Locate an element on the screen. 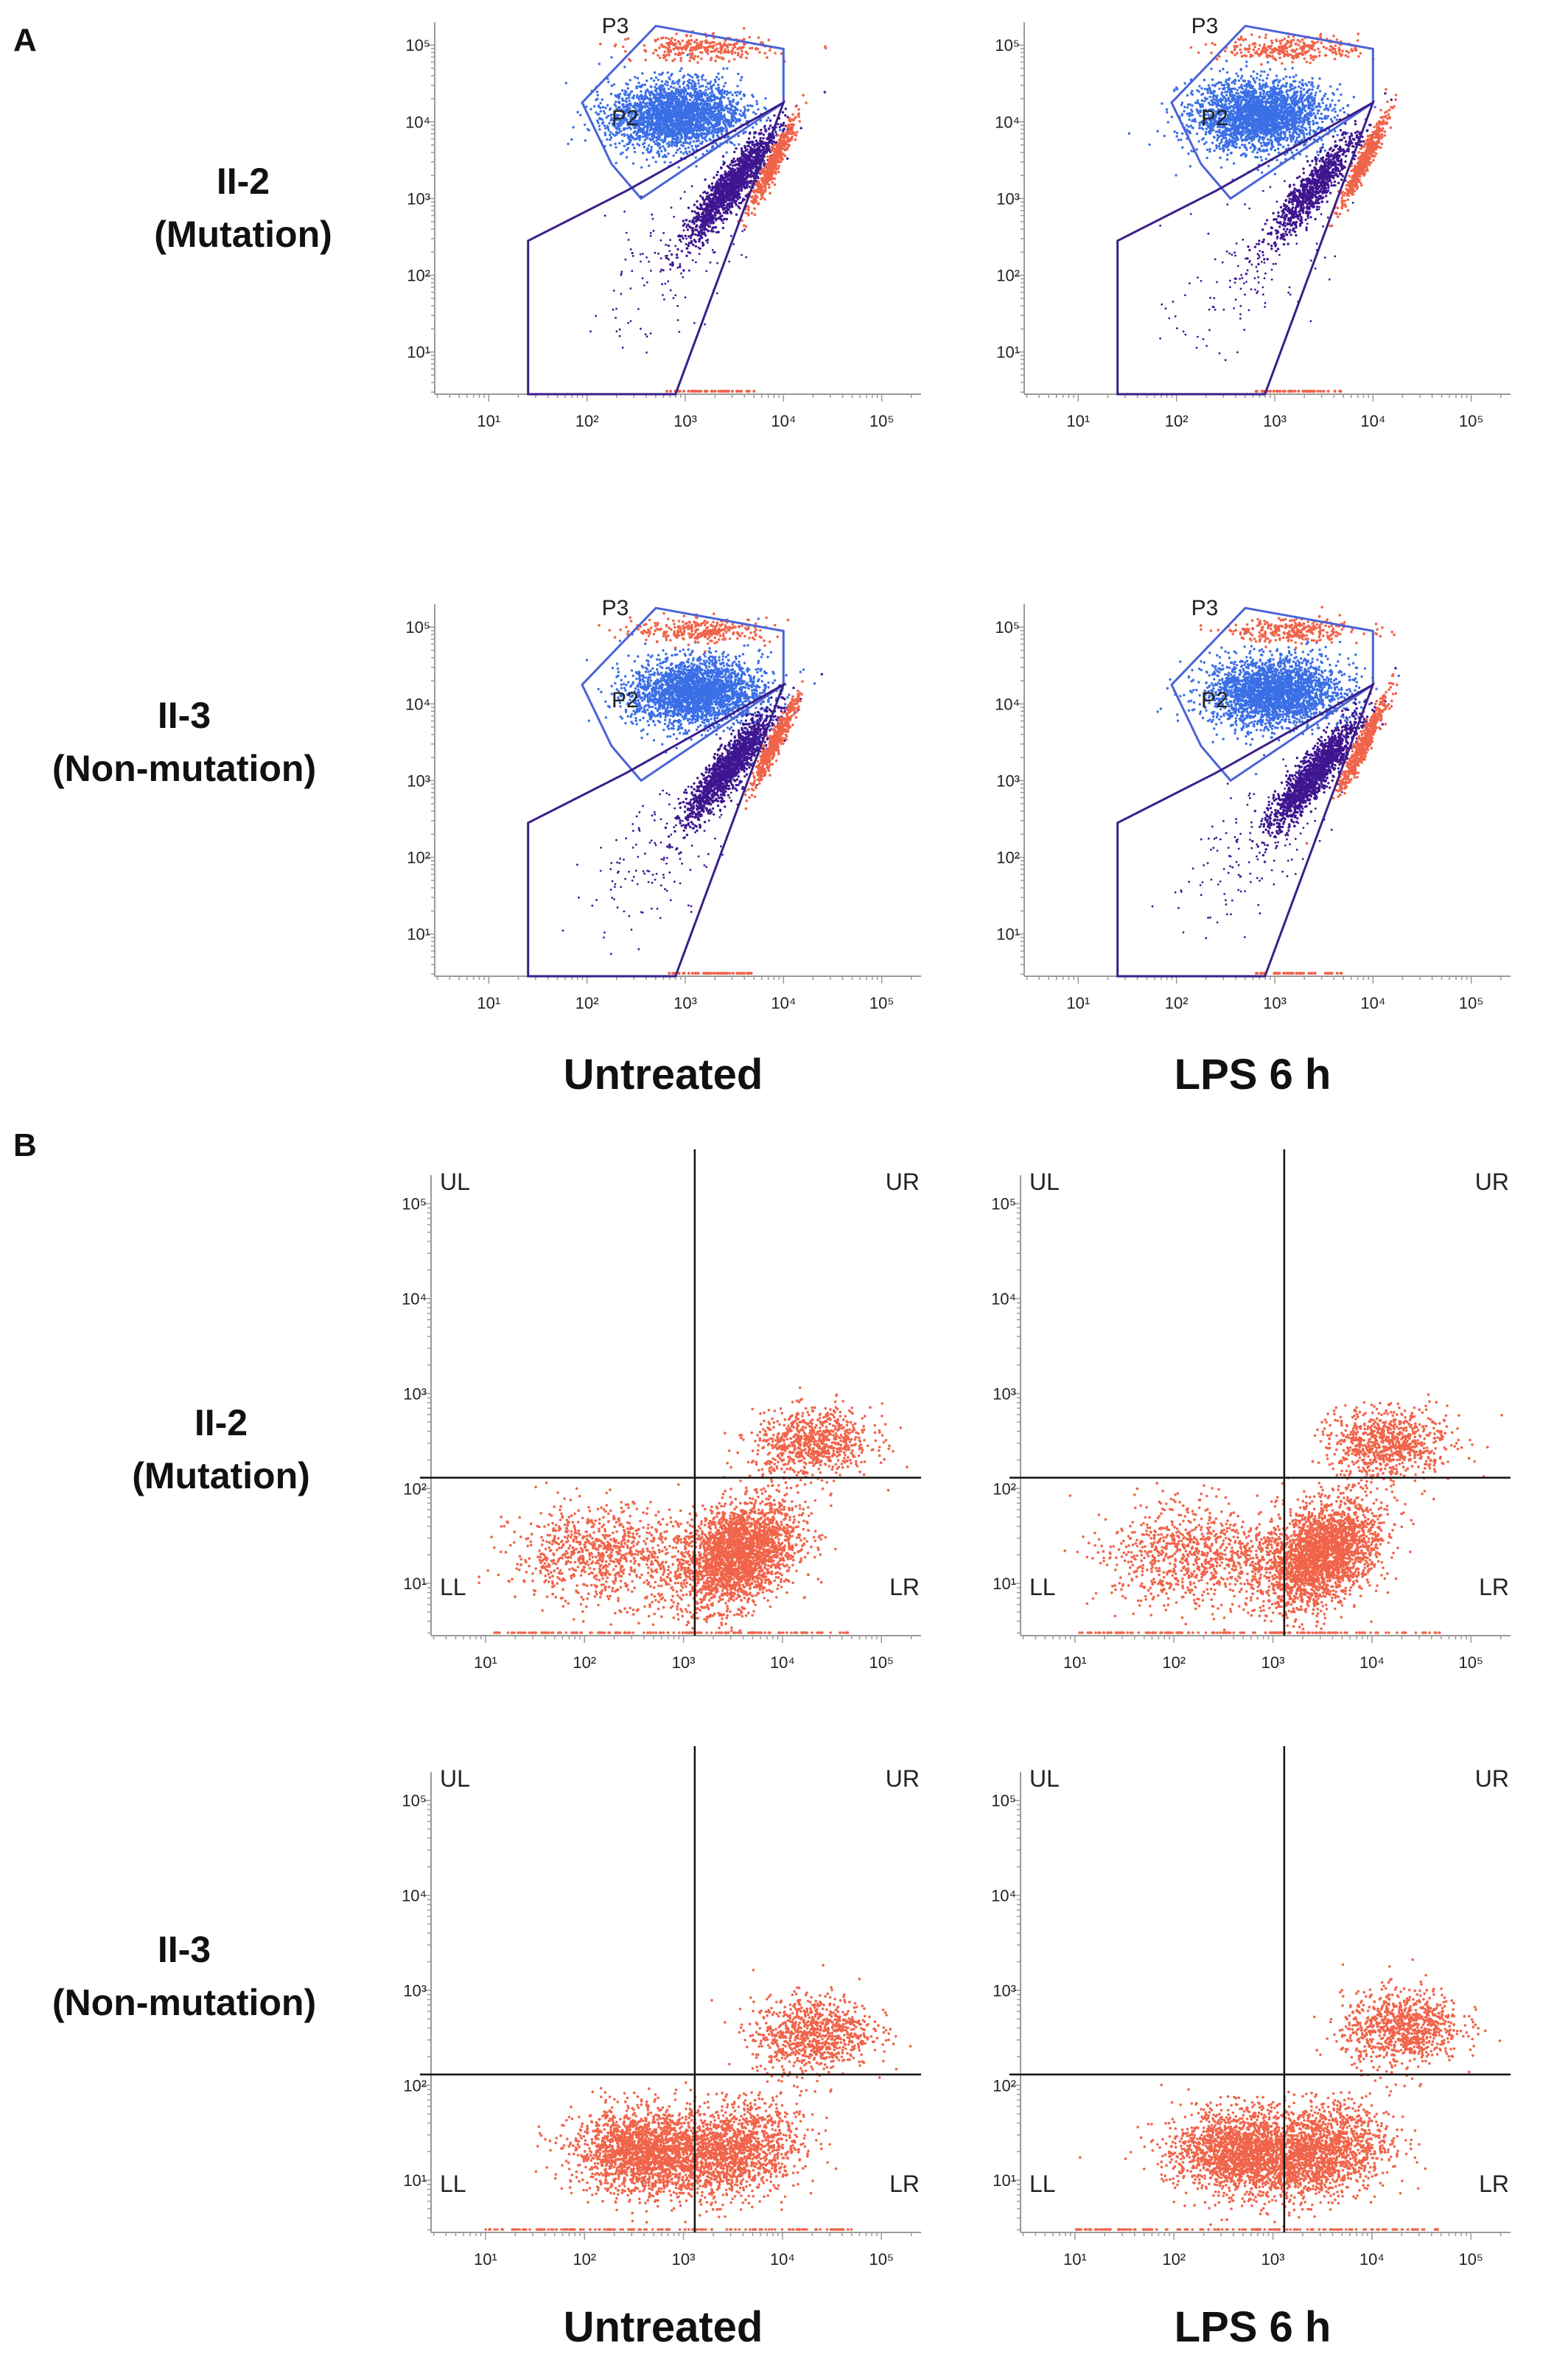  panel-a-letter: A is located at coordinates (25, 40).